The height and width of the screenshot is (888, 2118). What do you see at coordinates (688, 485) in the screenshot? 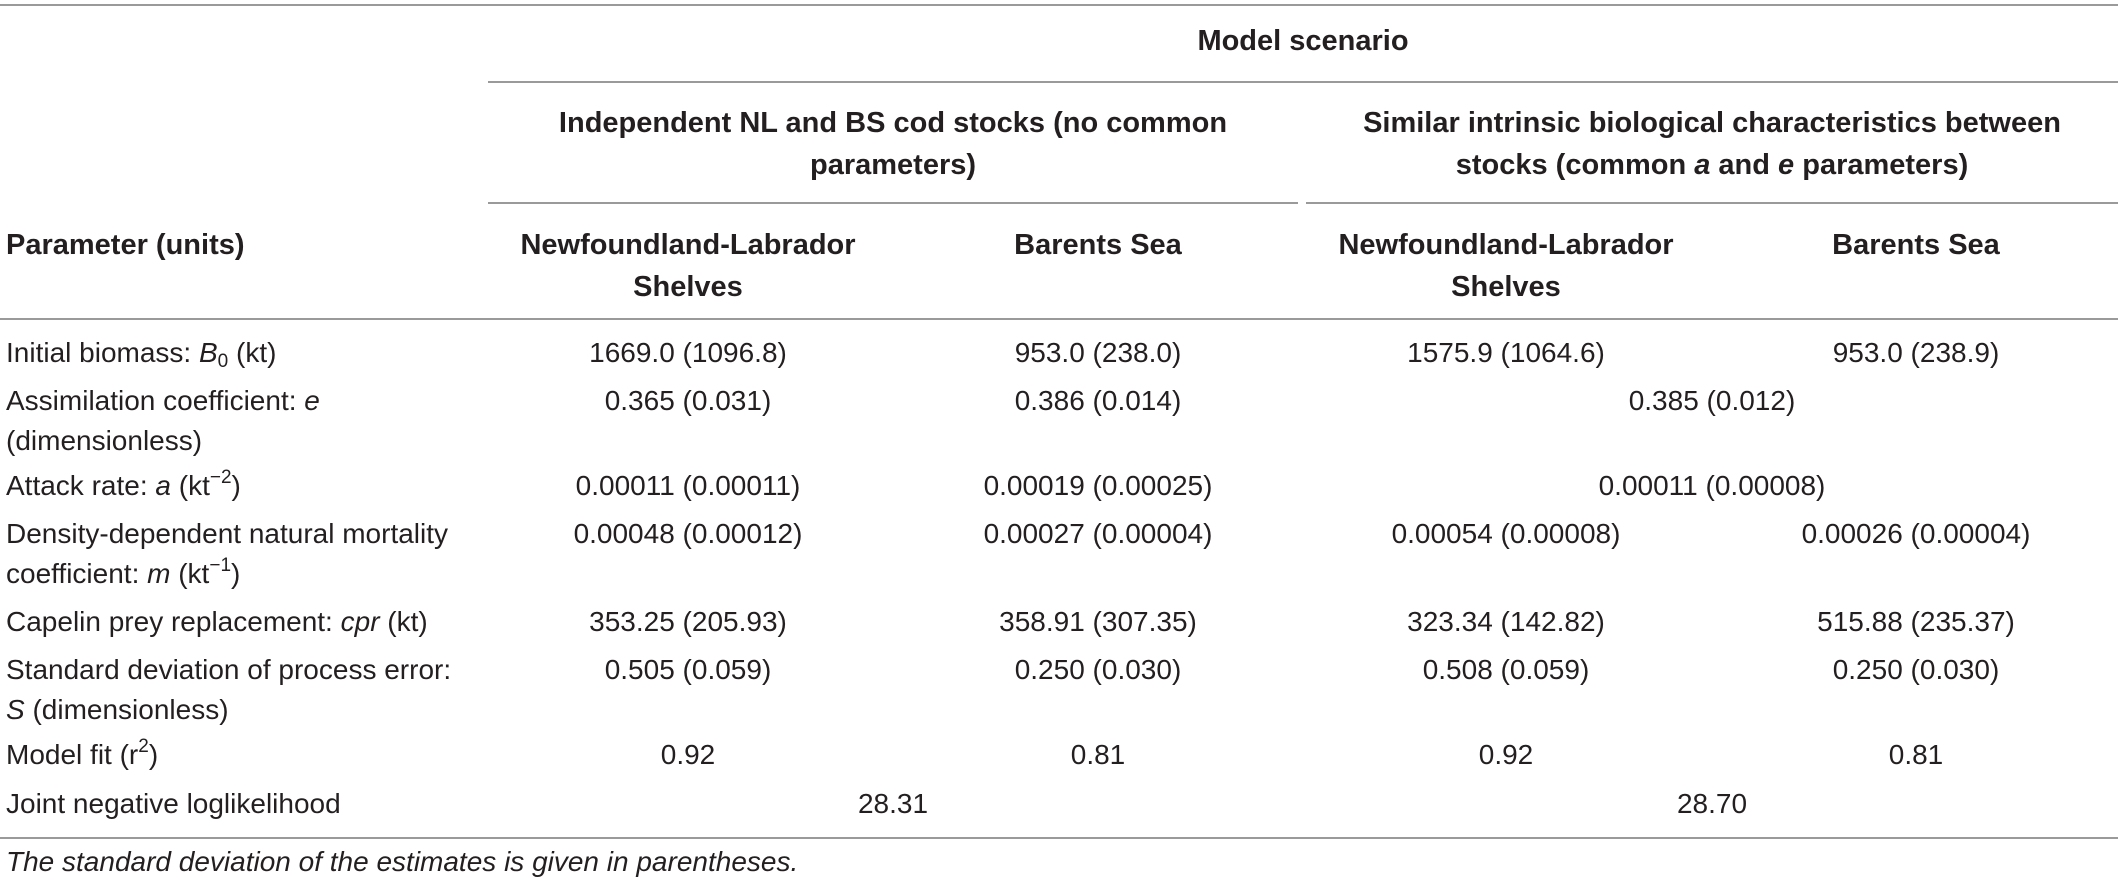
I see `table-cell: 0.00011 (0.00011)` at bounding box center [688, 485].